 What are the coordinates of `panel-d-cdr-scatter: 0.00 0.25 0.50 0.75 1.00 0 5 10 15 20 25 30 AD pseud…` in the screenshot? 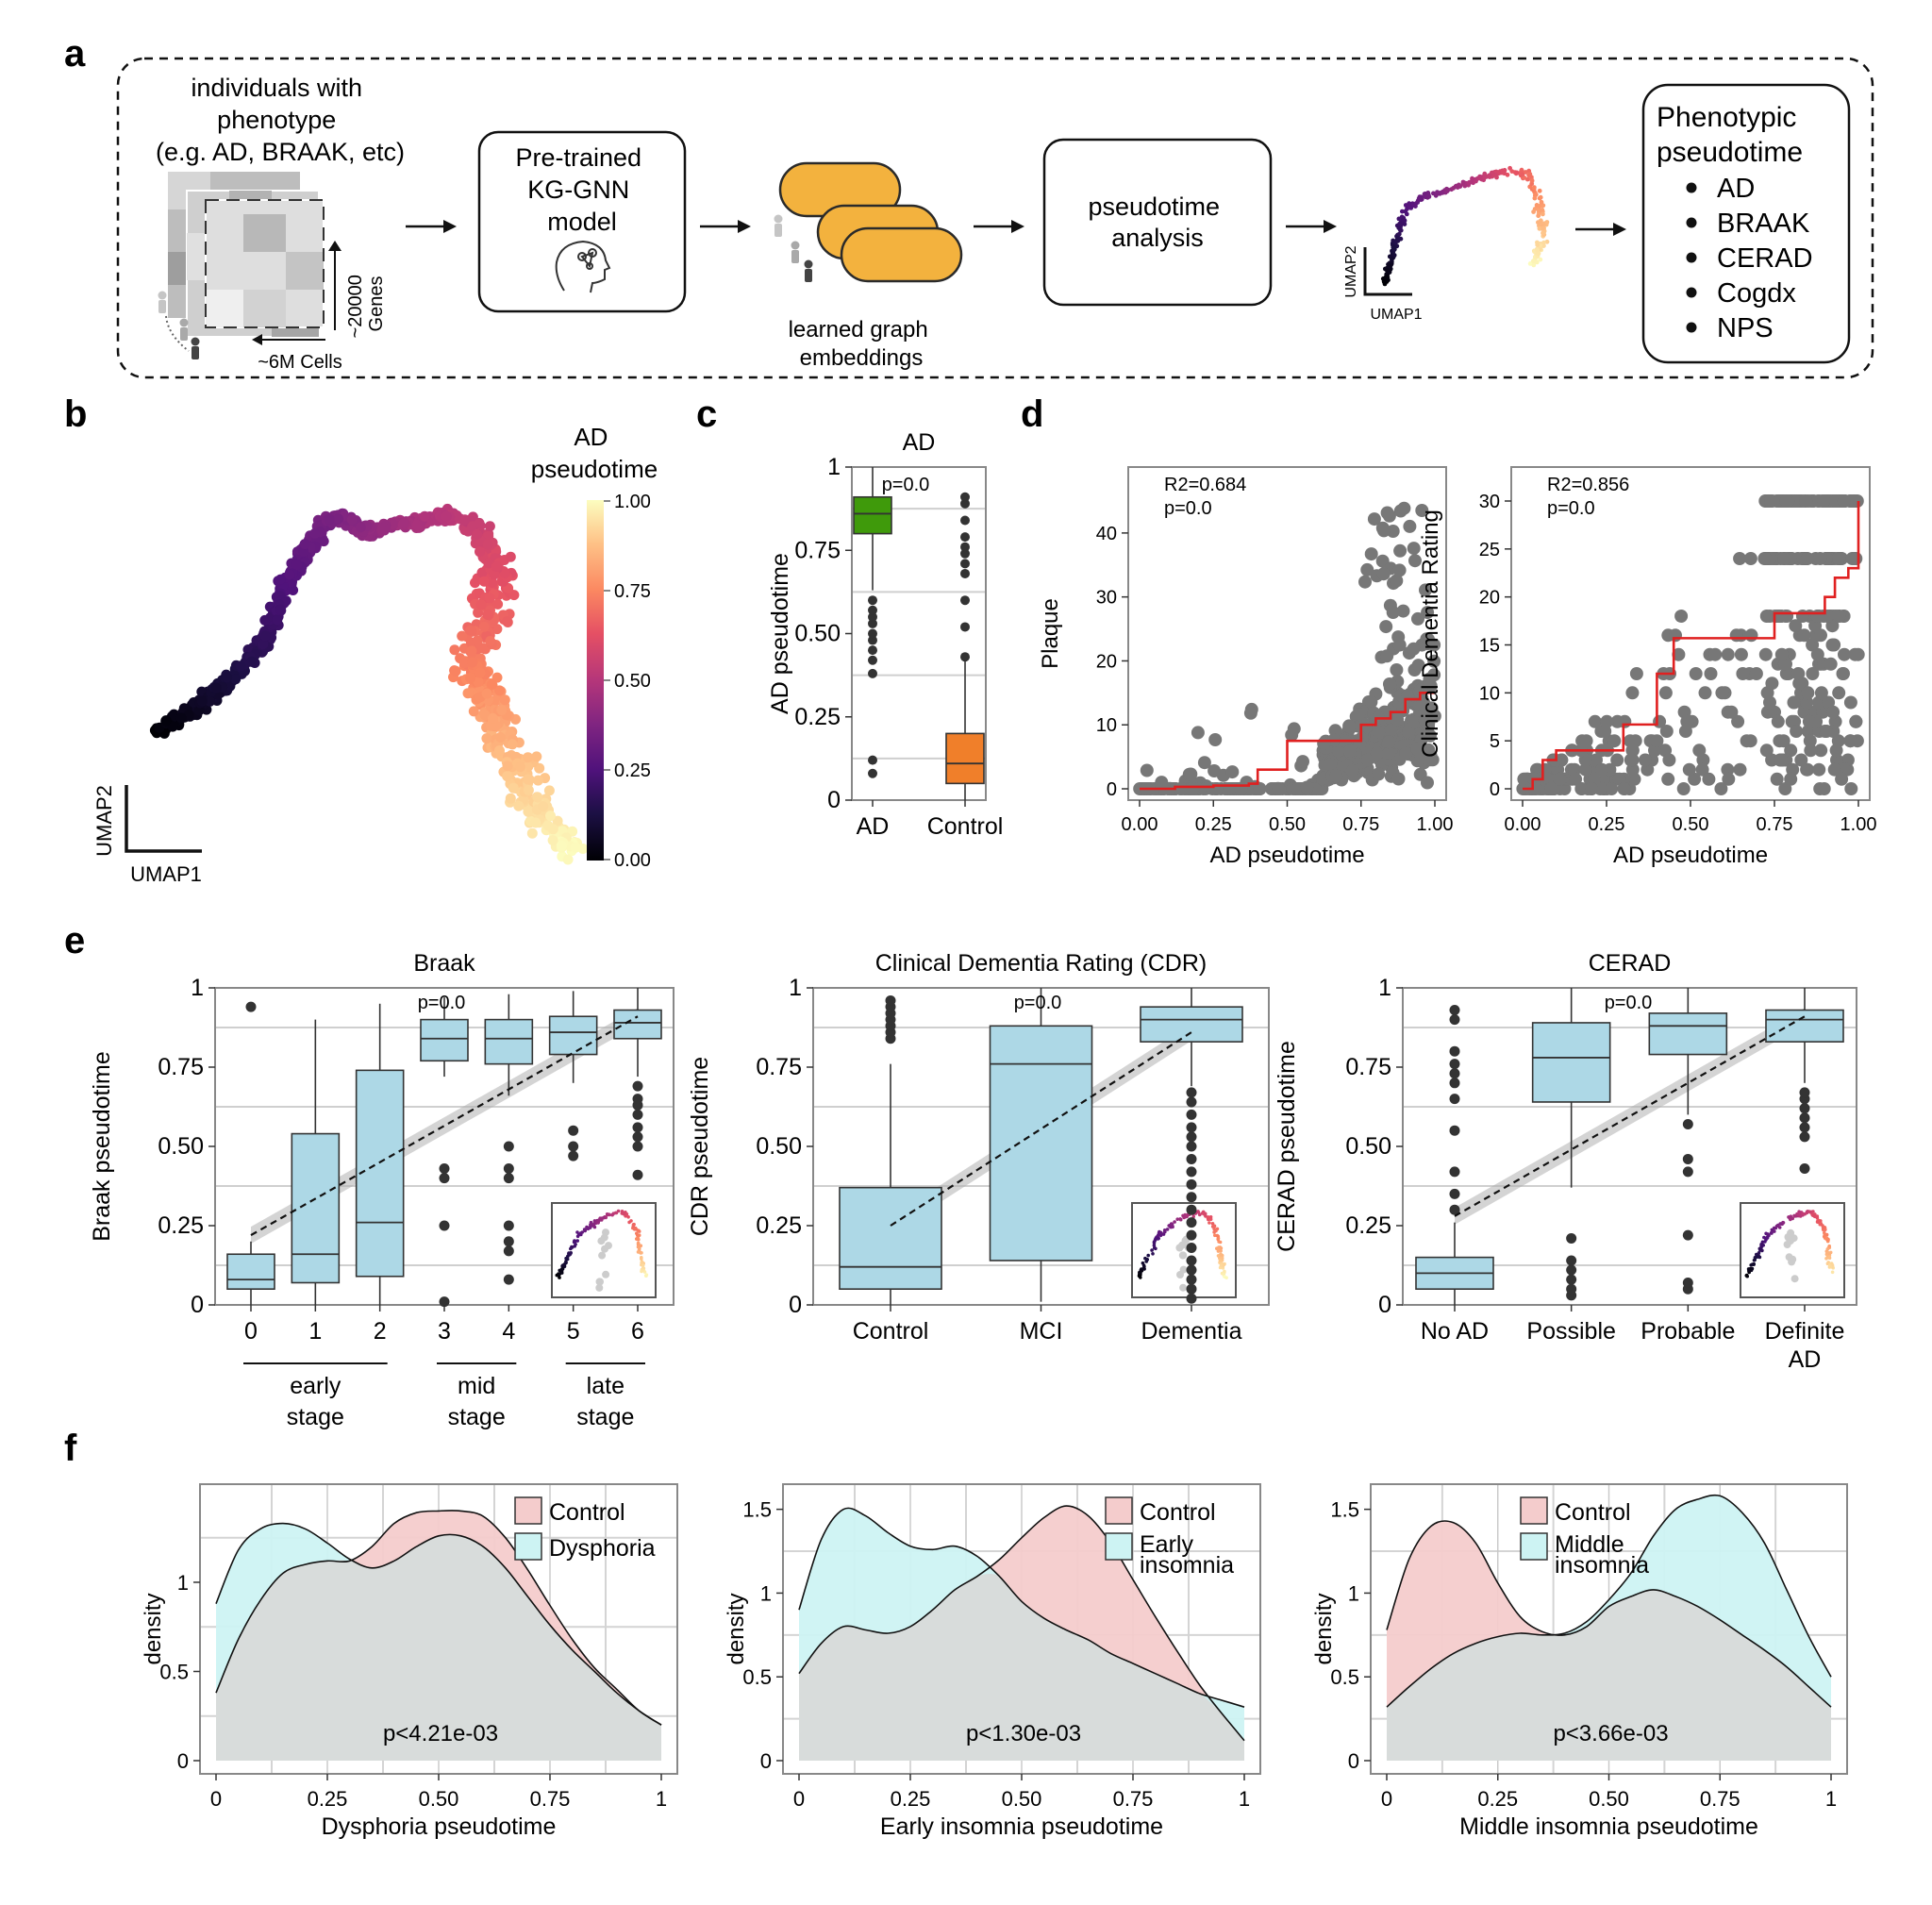 It's located at (1647, 667).